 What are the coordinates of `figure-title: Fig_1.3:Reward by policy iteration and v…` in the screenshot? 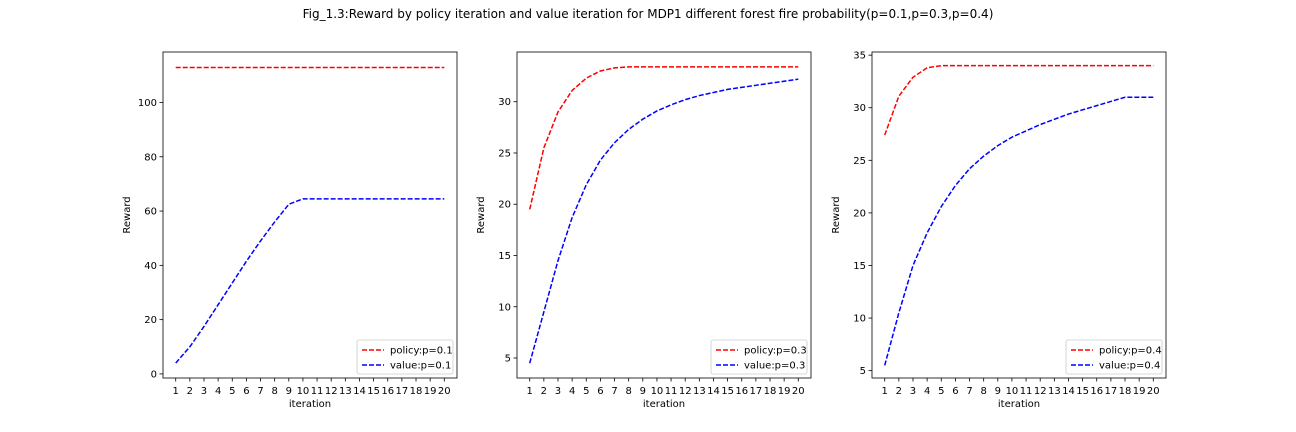 It's located at (648, 14).